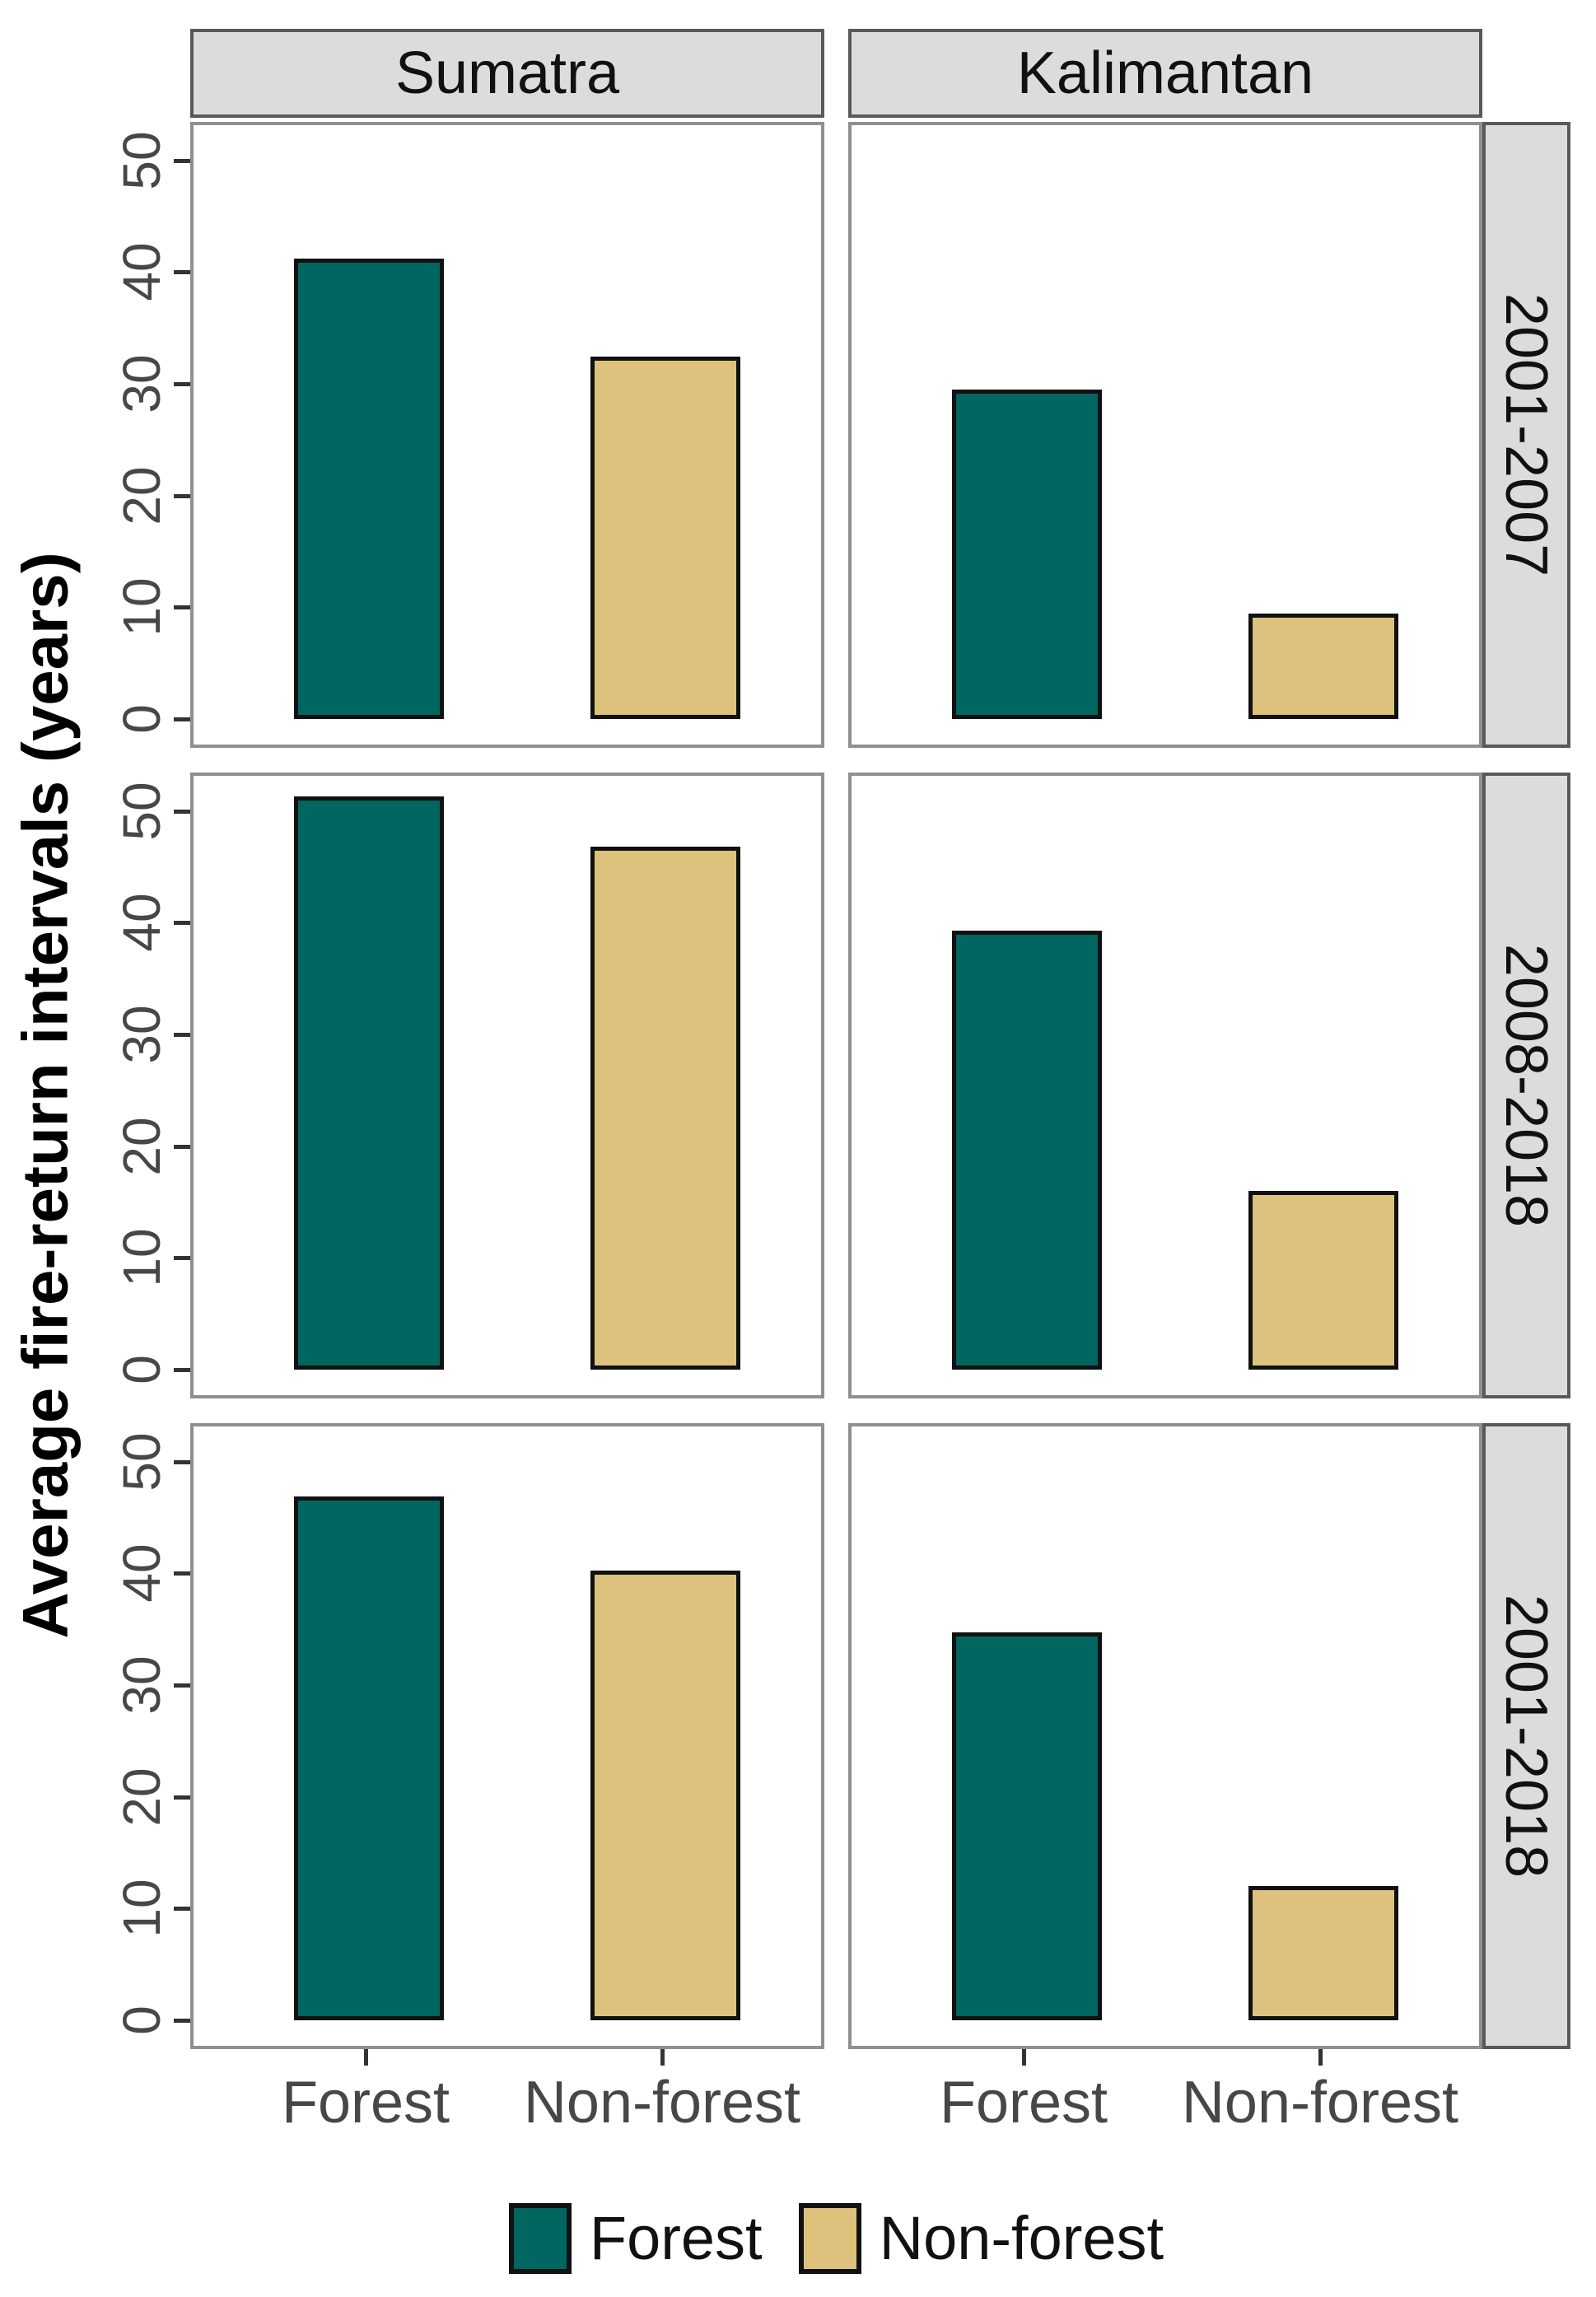 The image size is (1596, 2297). I want to click on facet-strip-right-label: 2001-2007, so click(1526, 434).